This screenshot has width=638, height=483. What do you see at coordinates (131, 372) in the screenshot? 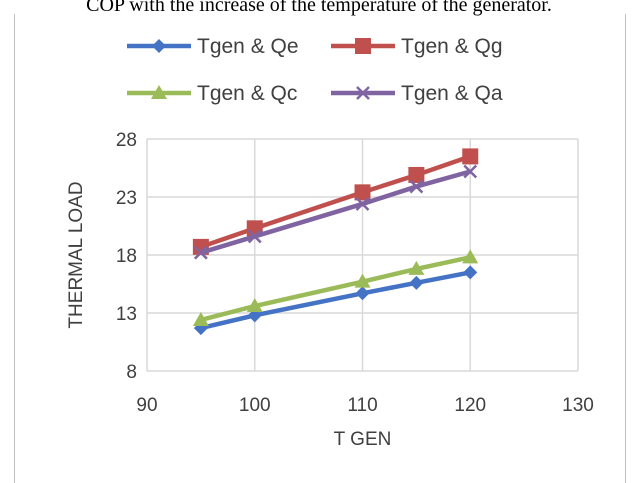
I see `y-tick-label: 8` at bounding box center [131, 372].